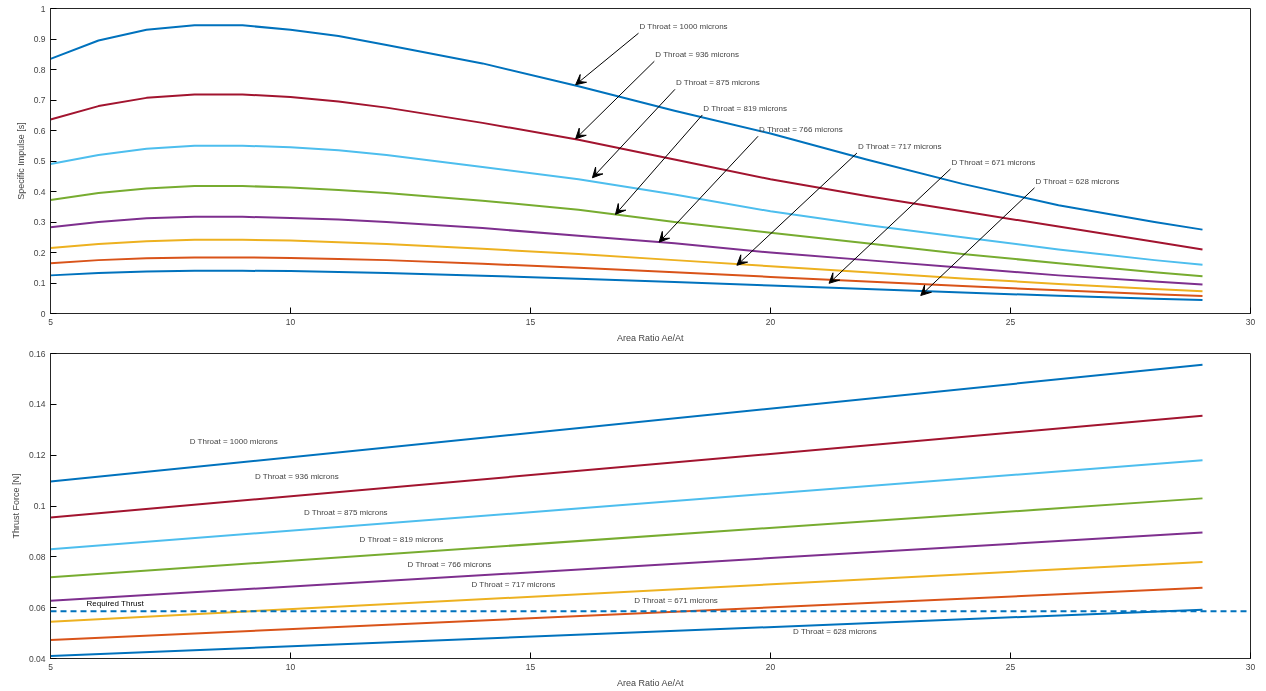 This screenshot has width=1266, height=691. Describe the element at coordinates (39, 69) in the screenshot. I see `y-tick-label: 0.8` at that location.